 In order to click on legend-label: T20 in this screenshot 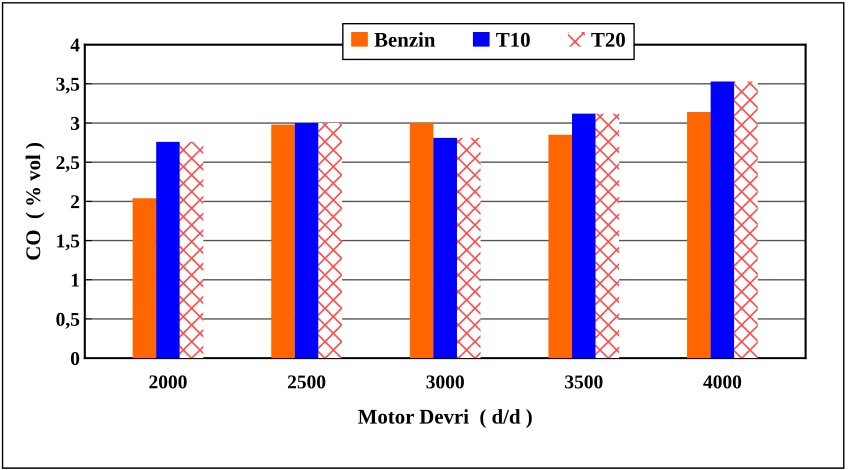, I will do `click(608, 39)`.